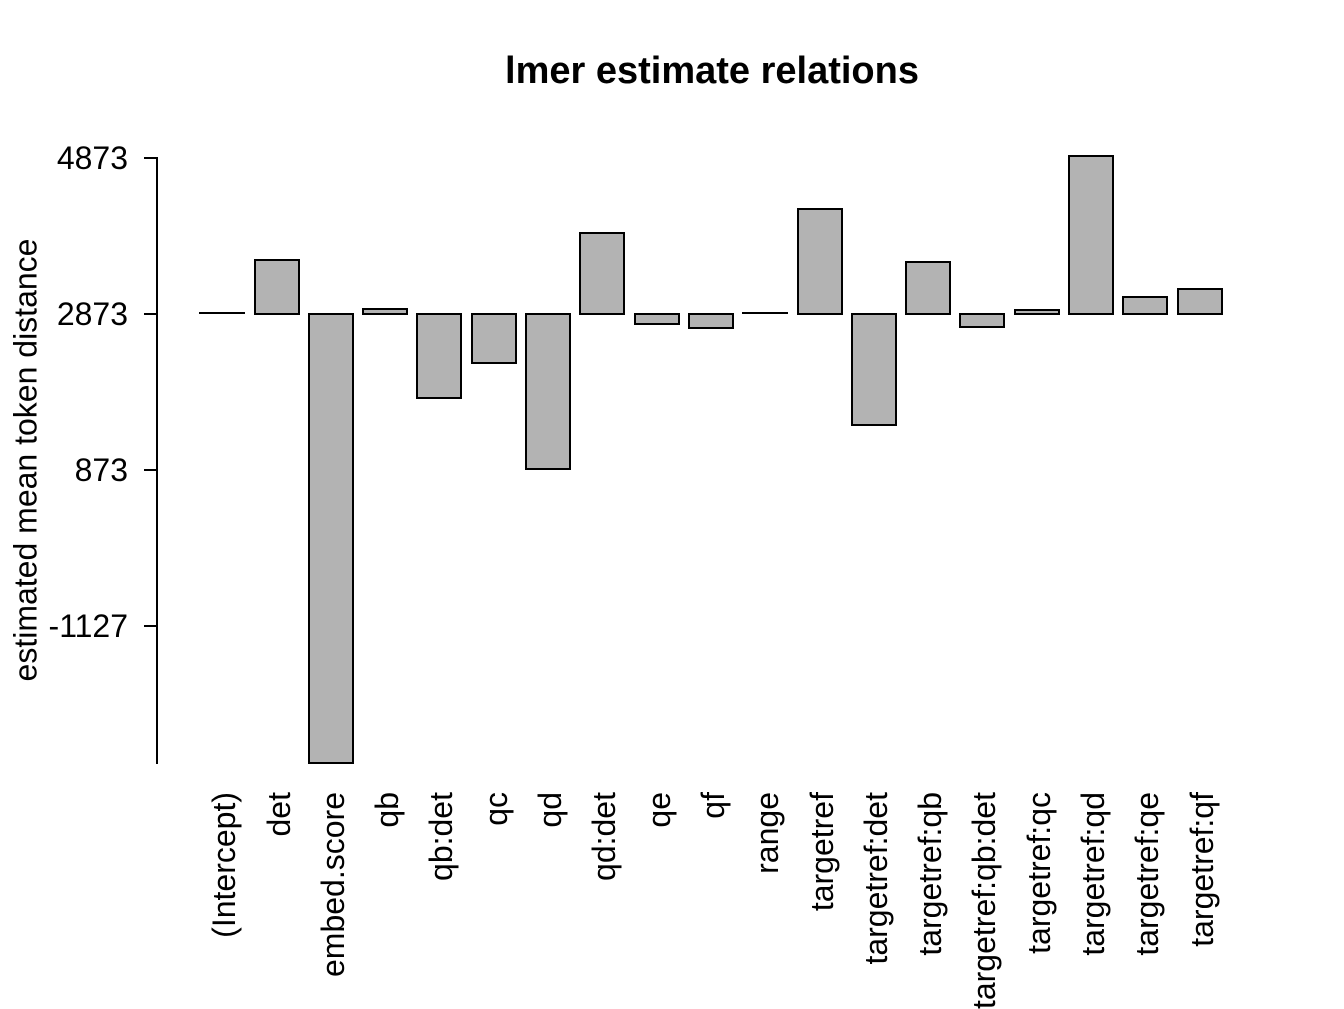 The image size is (1344, 1009). I want to click on chart-title: lmer estimate relations, so click(712, 71).